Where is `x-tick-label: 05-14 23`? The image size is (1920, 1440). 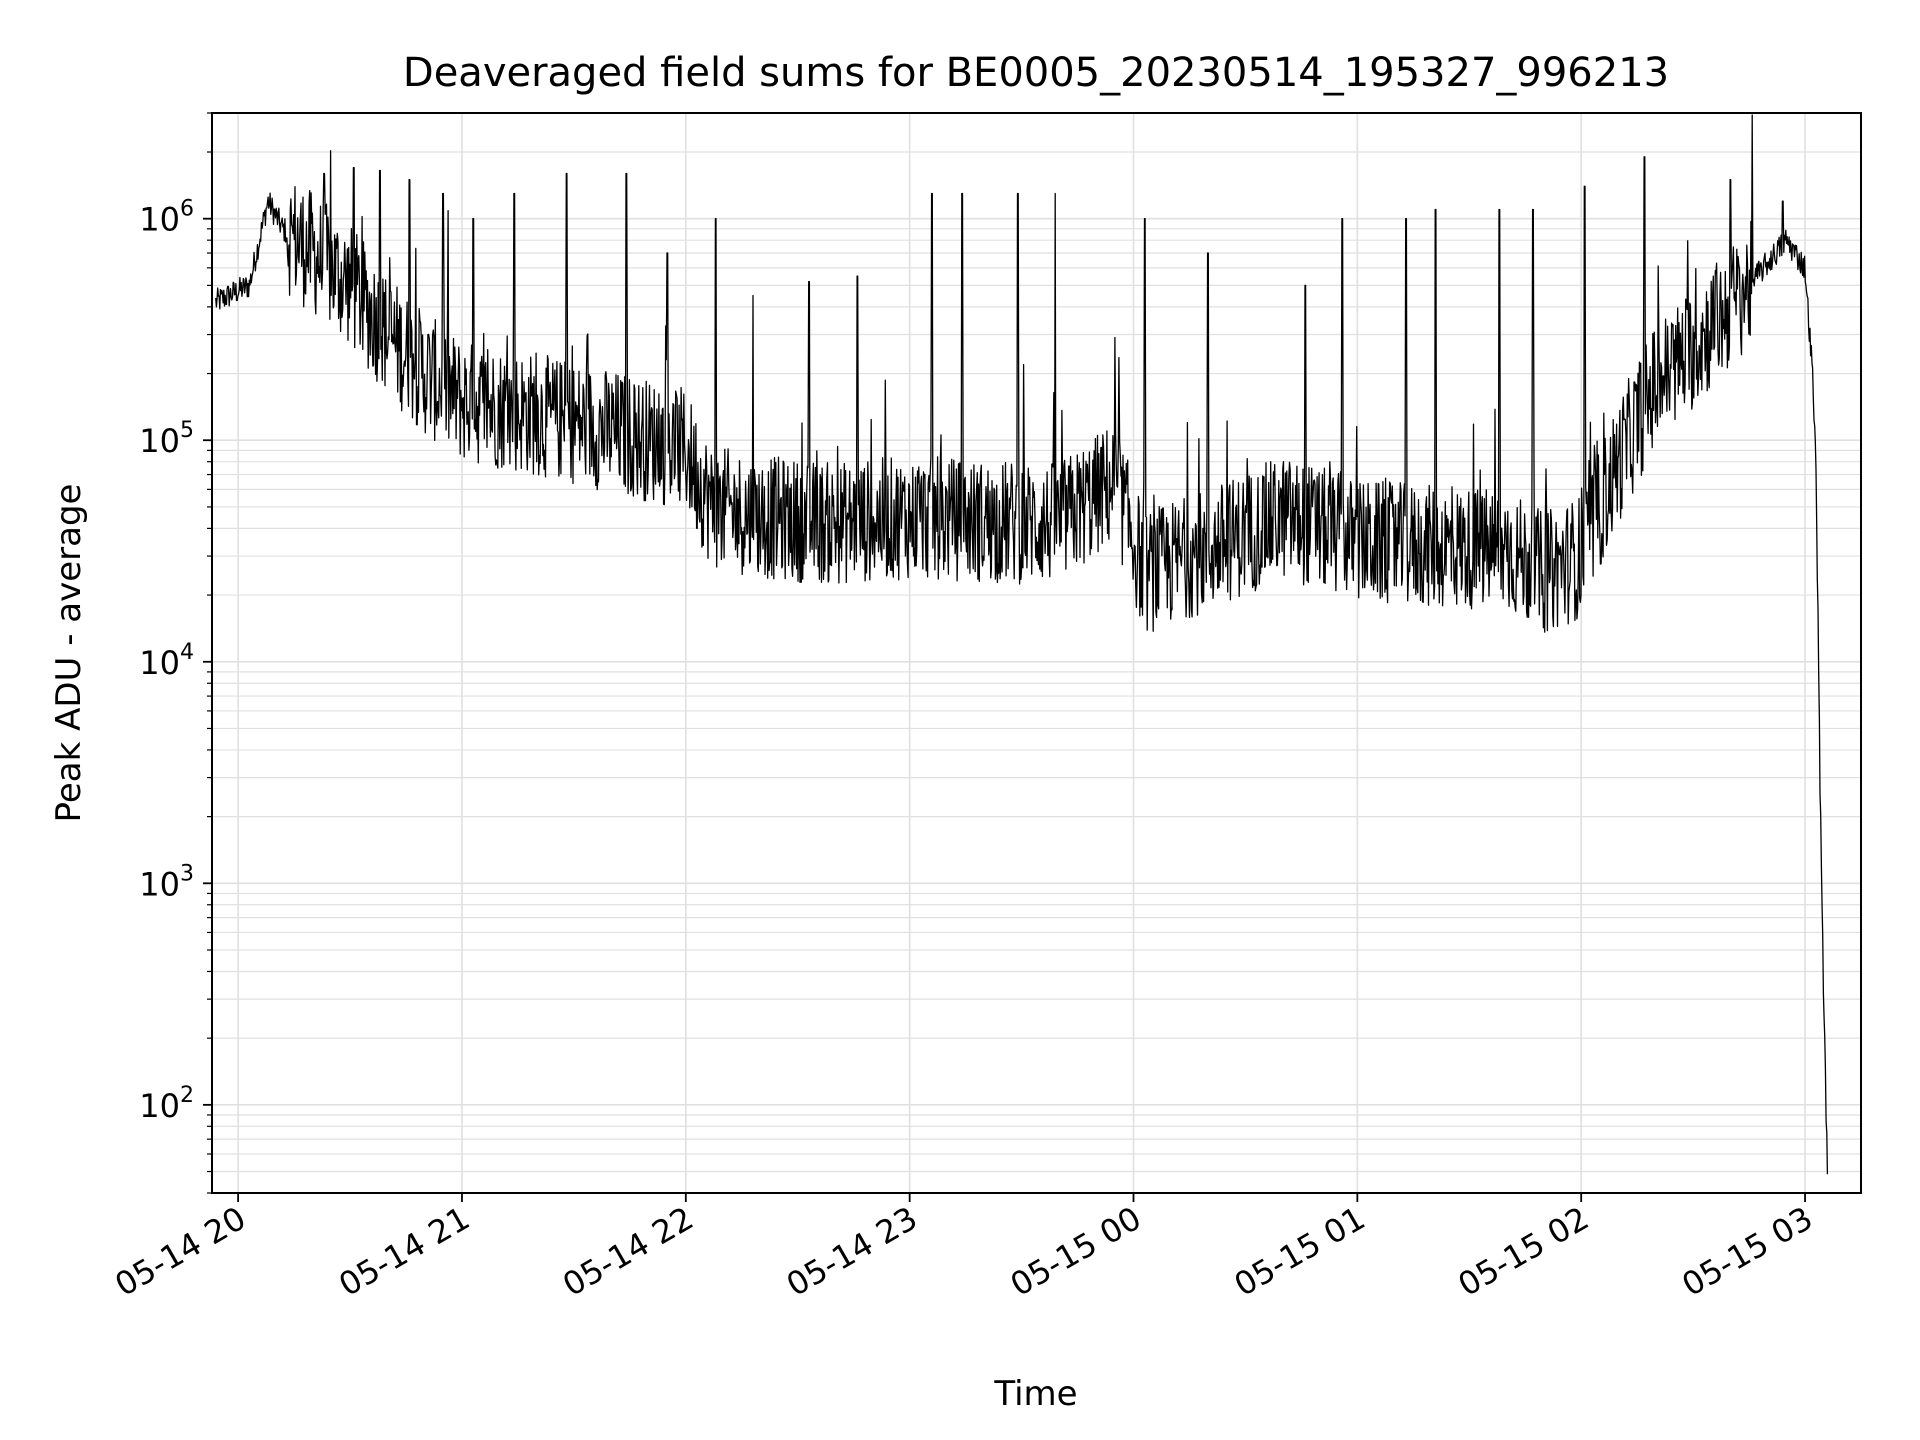
x-tick-label: 05-14 23 is located at coordinates (852, 1251).